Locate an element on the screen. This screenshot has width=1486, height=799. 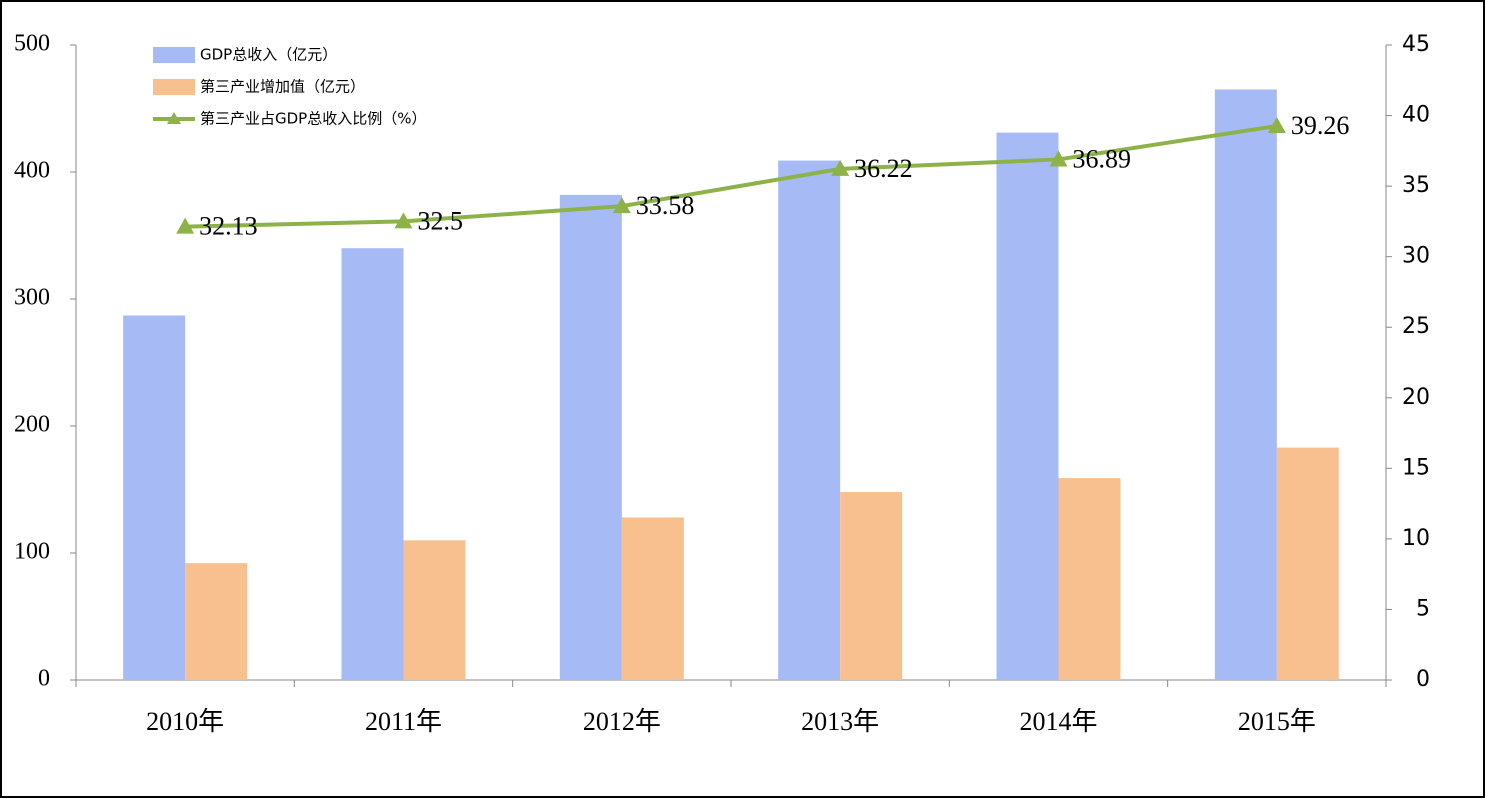
y-tick-label: 300 is located at coordinates (32, 298).